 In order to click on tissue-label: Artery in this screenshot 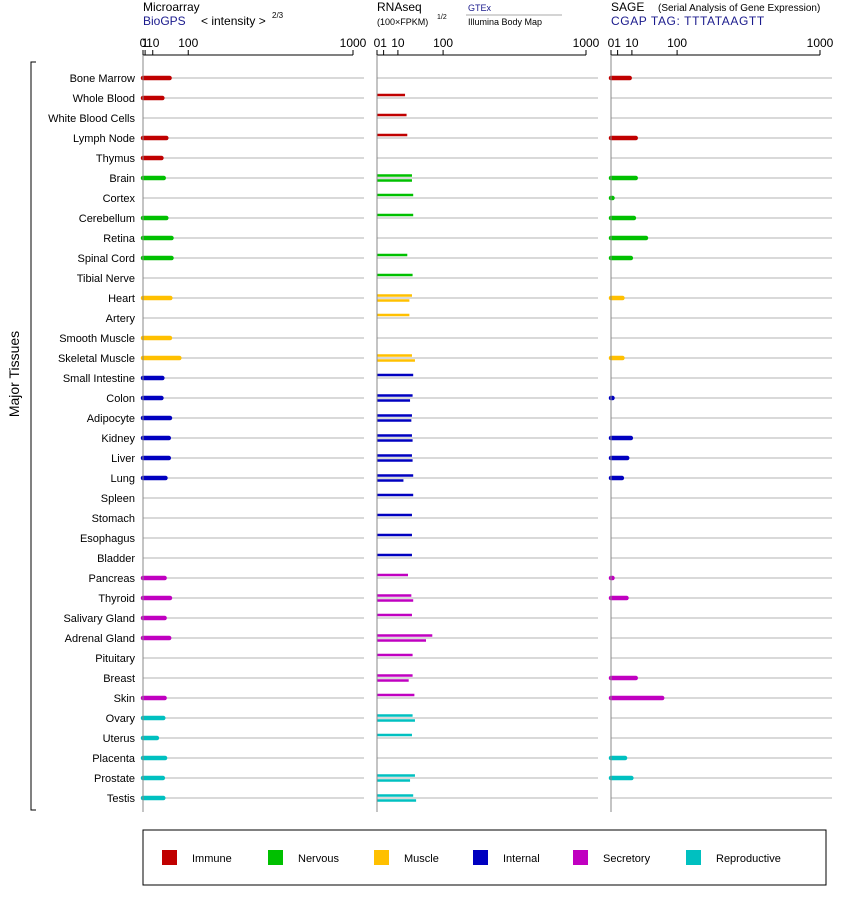, I will do `click(121, 319)`.